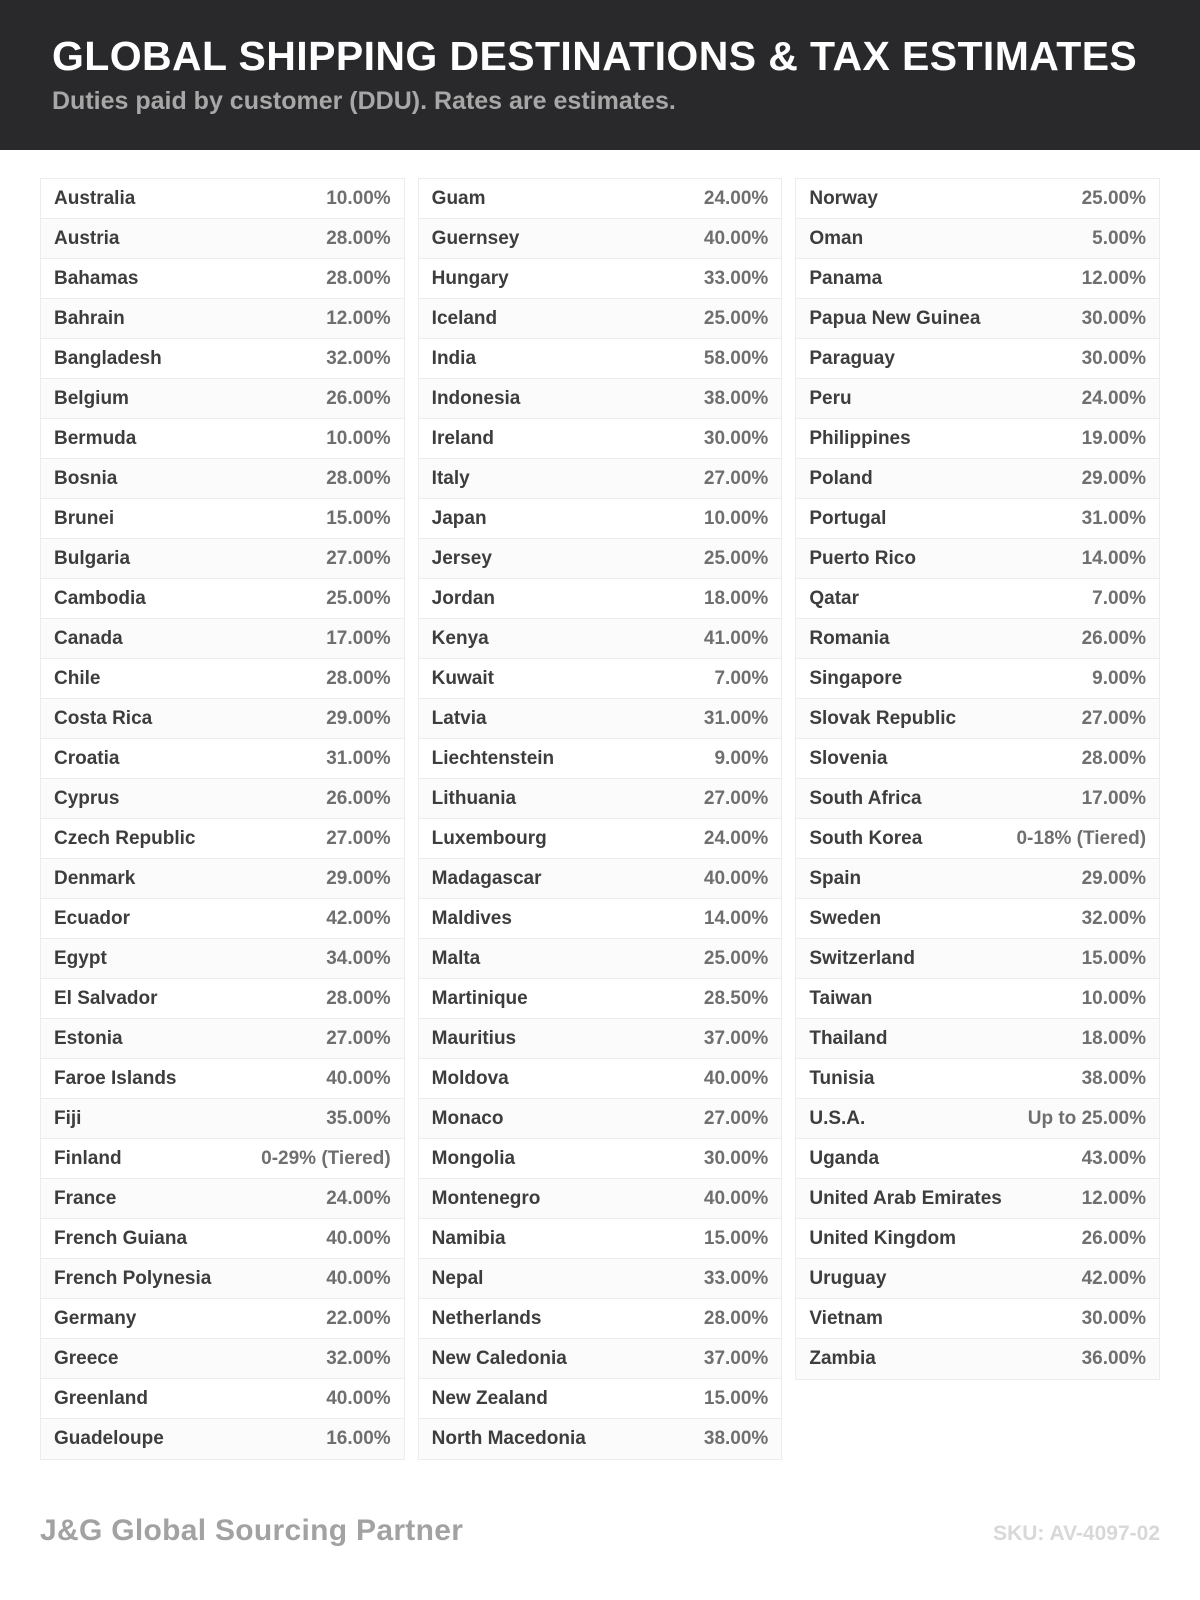  What do you see at coordinates (978, 239) in the screenshot?
I see `table-row: Oman 5.00%` at bounding box center [978, 239].